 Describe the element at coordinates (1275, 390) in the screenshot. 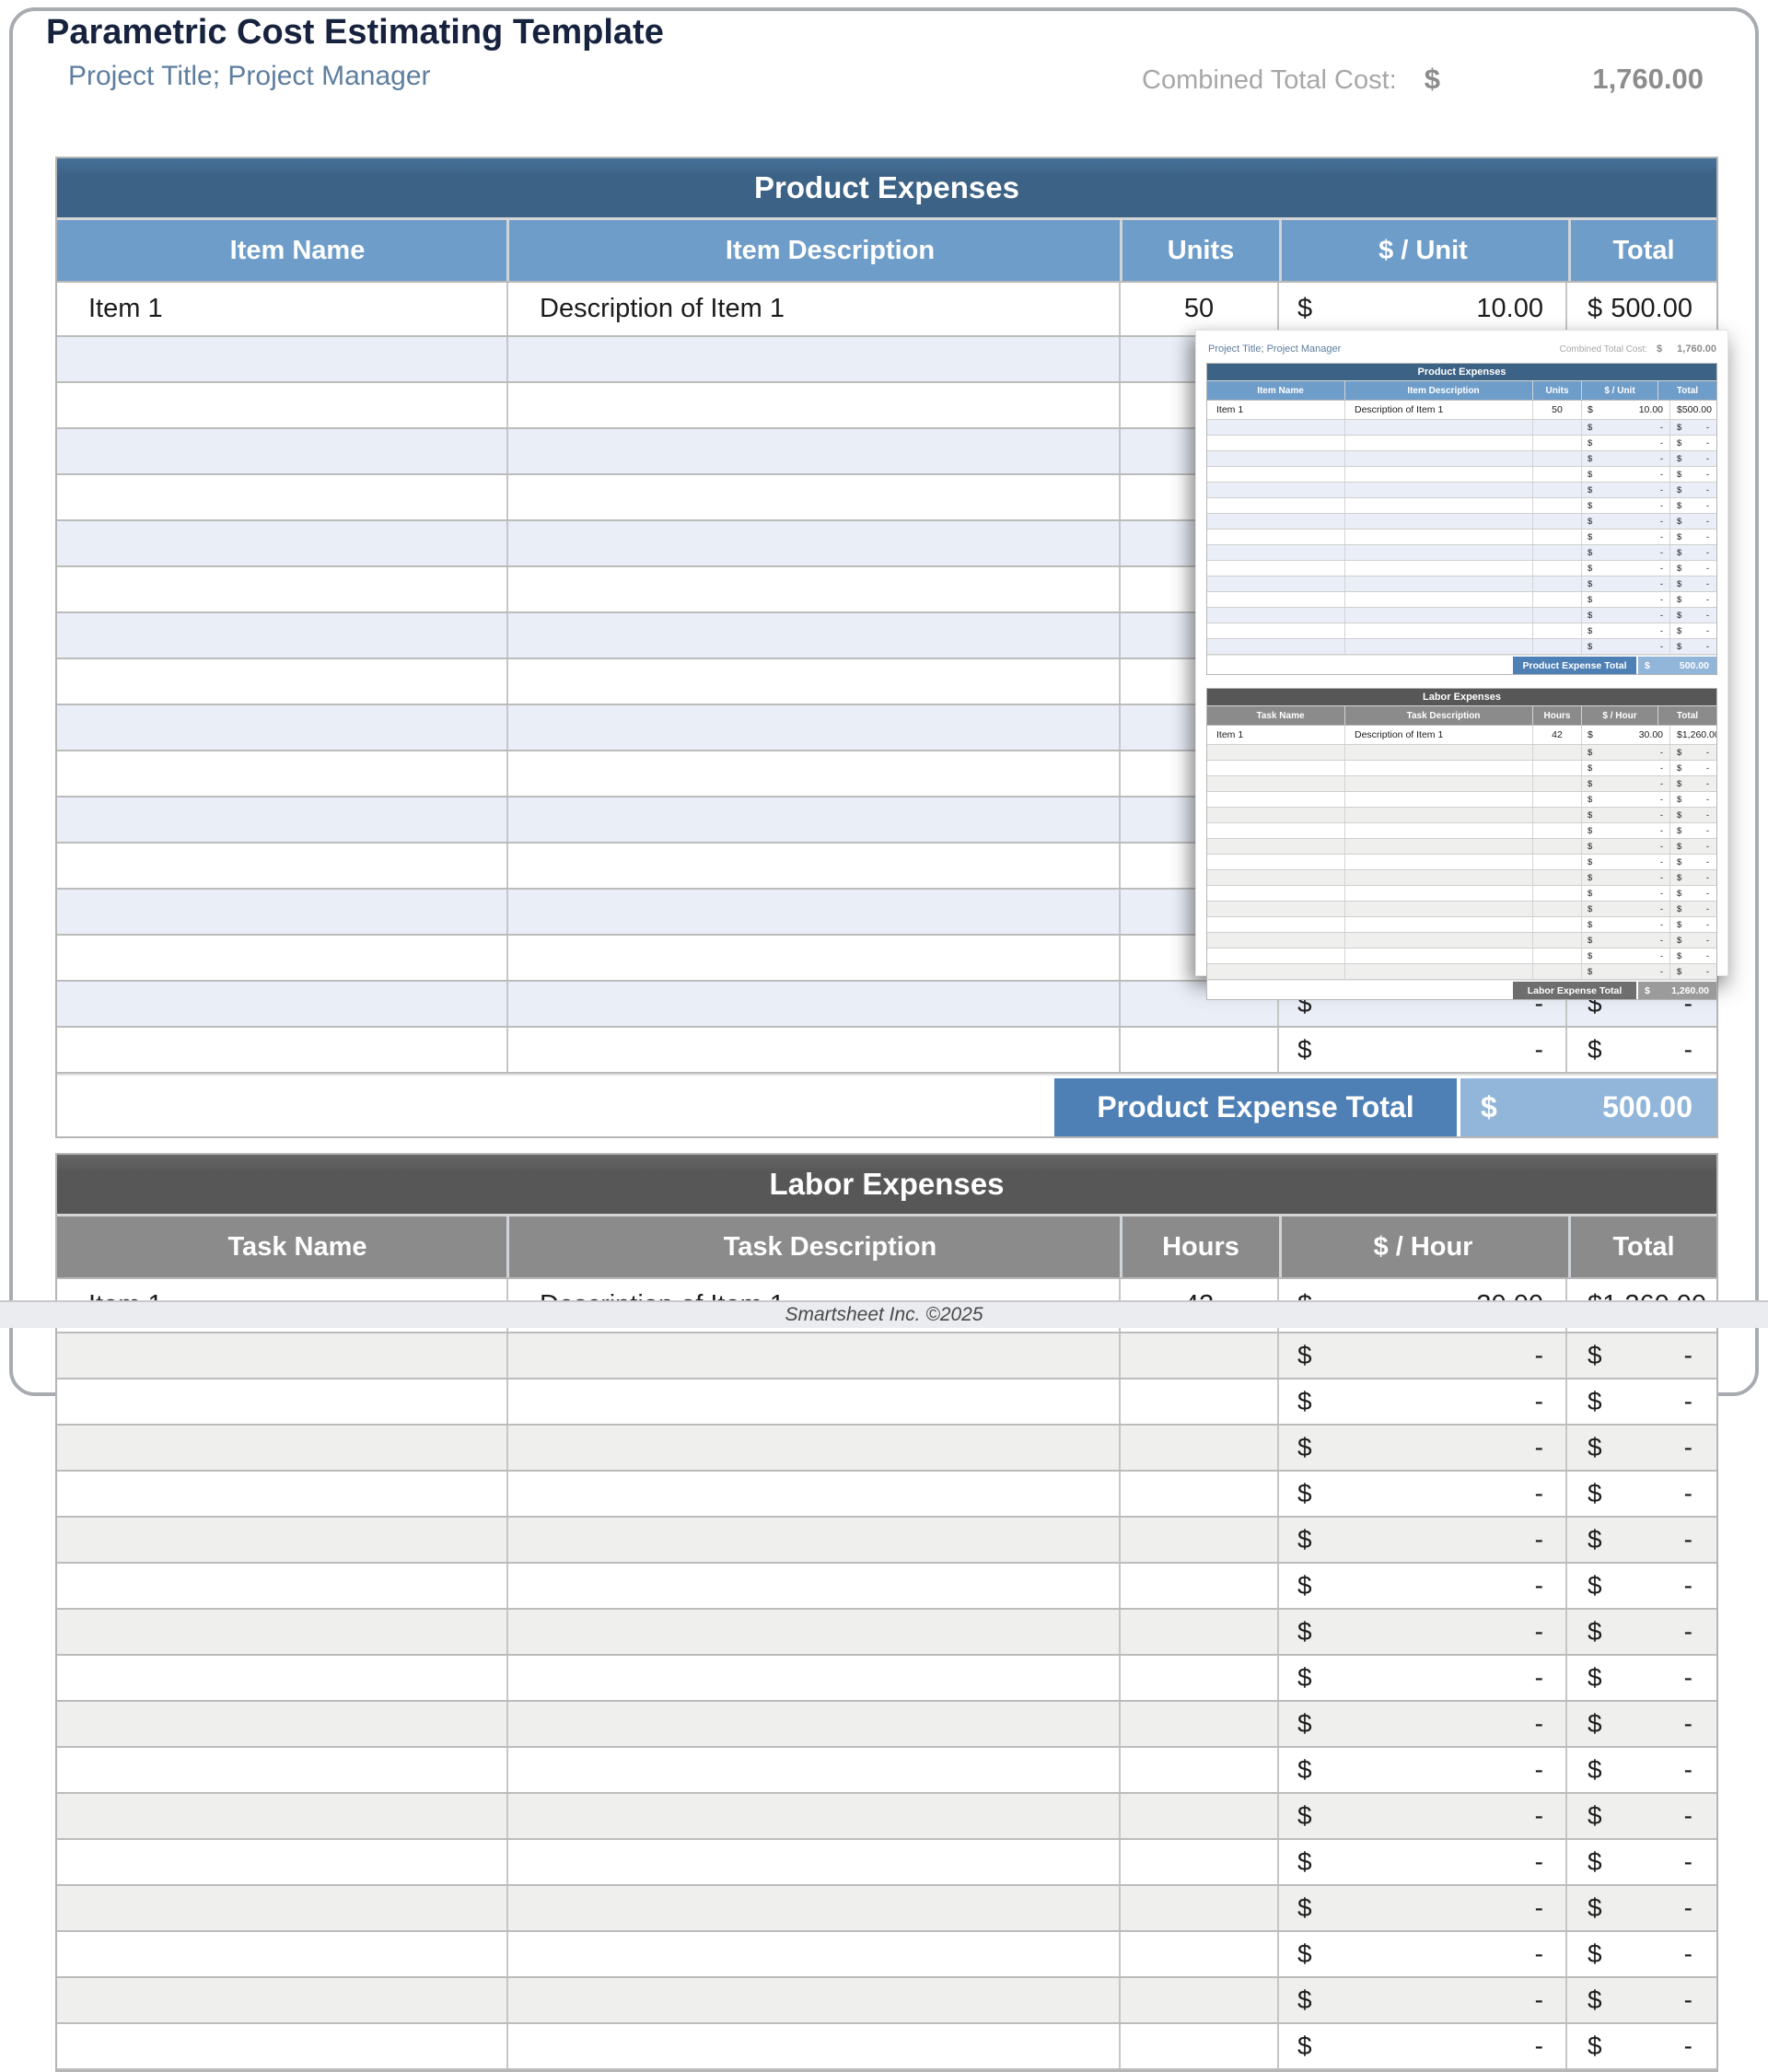

I see `column-header-item-name: Item Name` at that location.